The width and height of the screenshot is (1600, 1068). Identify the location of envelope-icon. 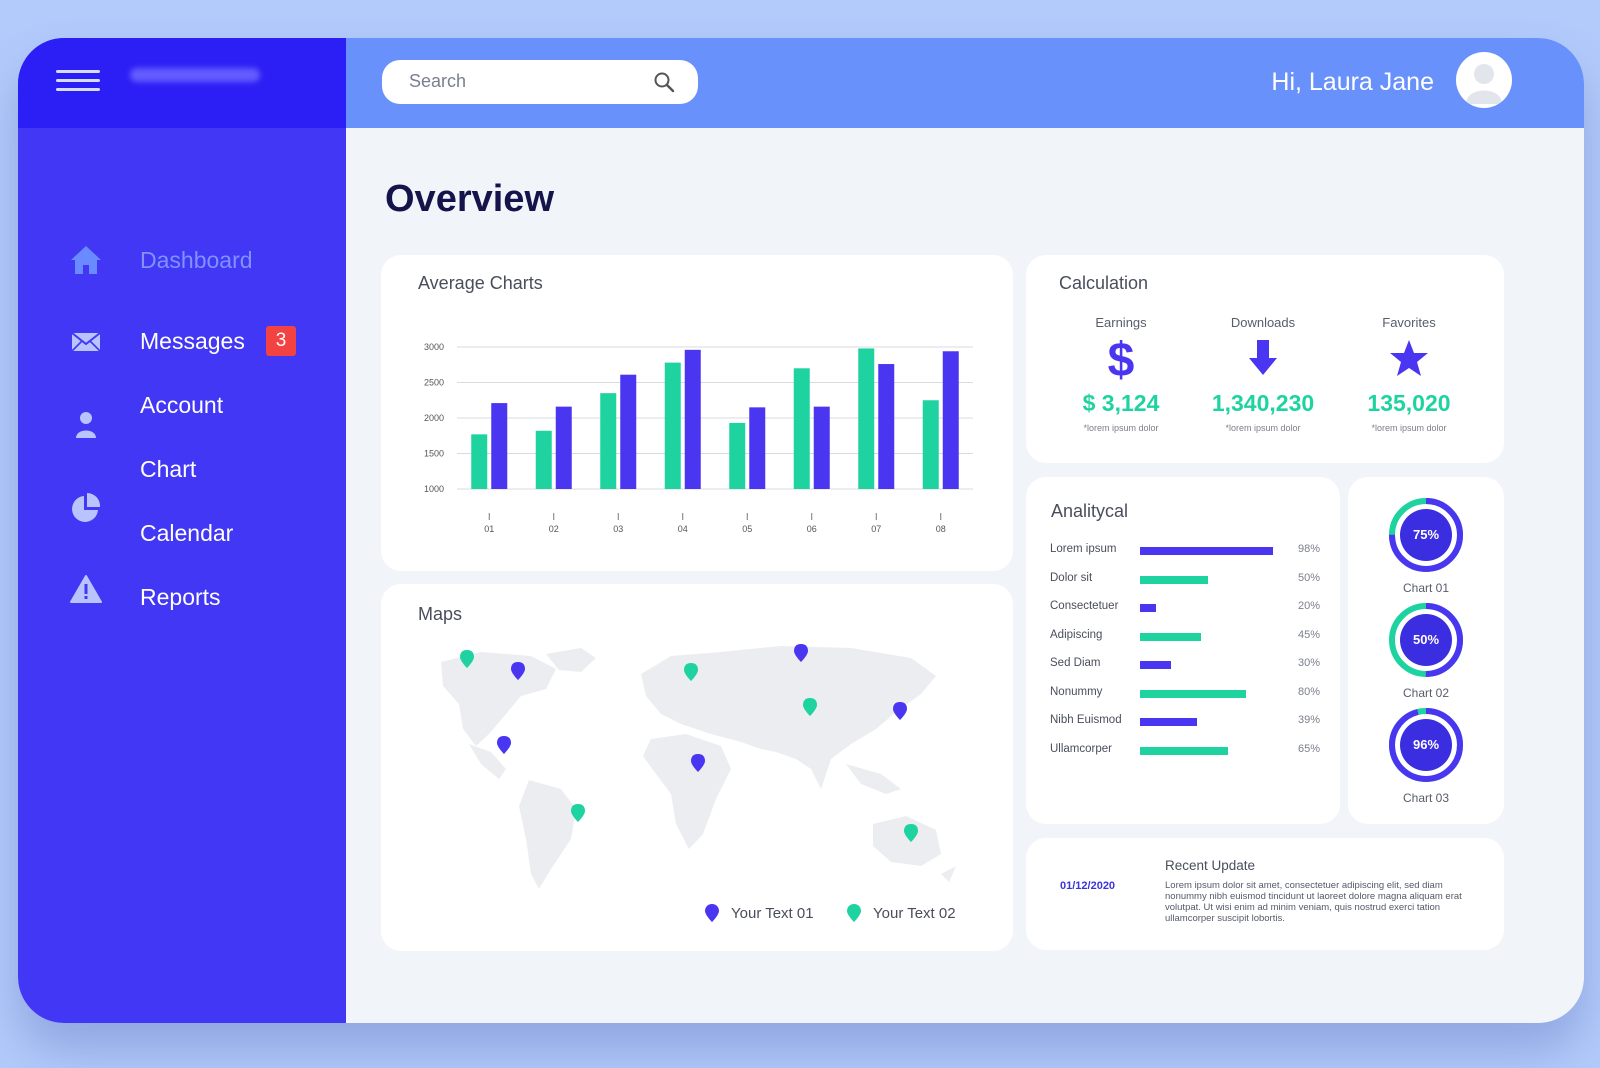
(86, 342).